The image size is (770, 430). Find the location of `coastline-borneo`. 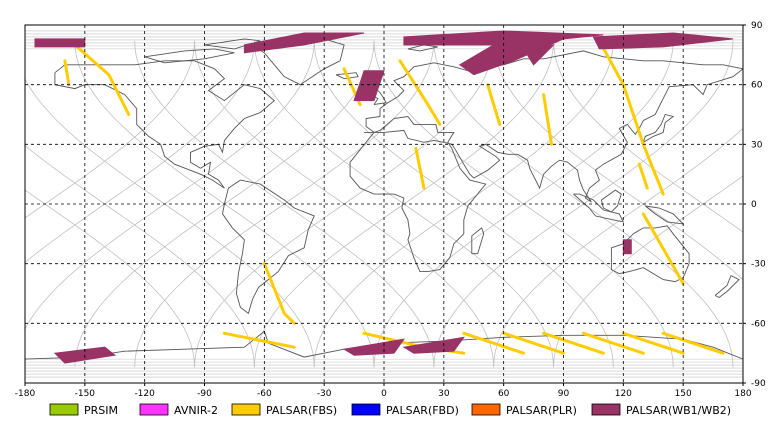

coastline-borneo is located at coordinates (611, 201).